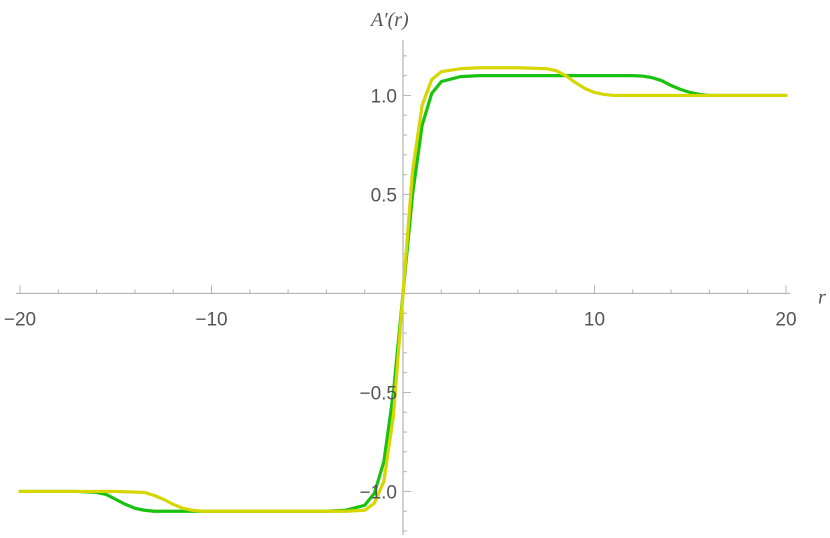 The image size is (830, 538). Describe the element at coordinates (822, 297) in the screenshot. I see `x-axis-label: r` at that location.